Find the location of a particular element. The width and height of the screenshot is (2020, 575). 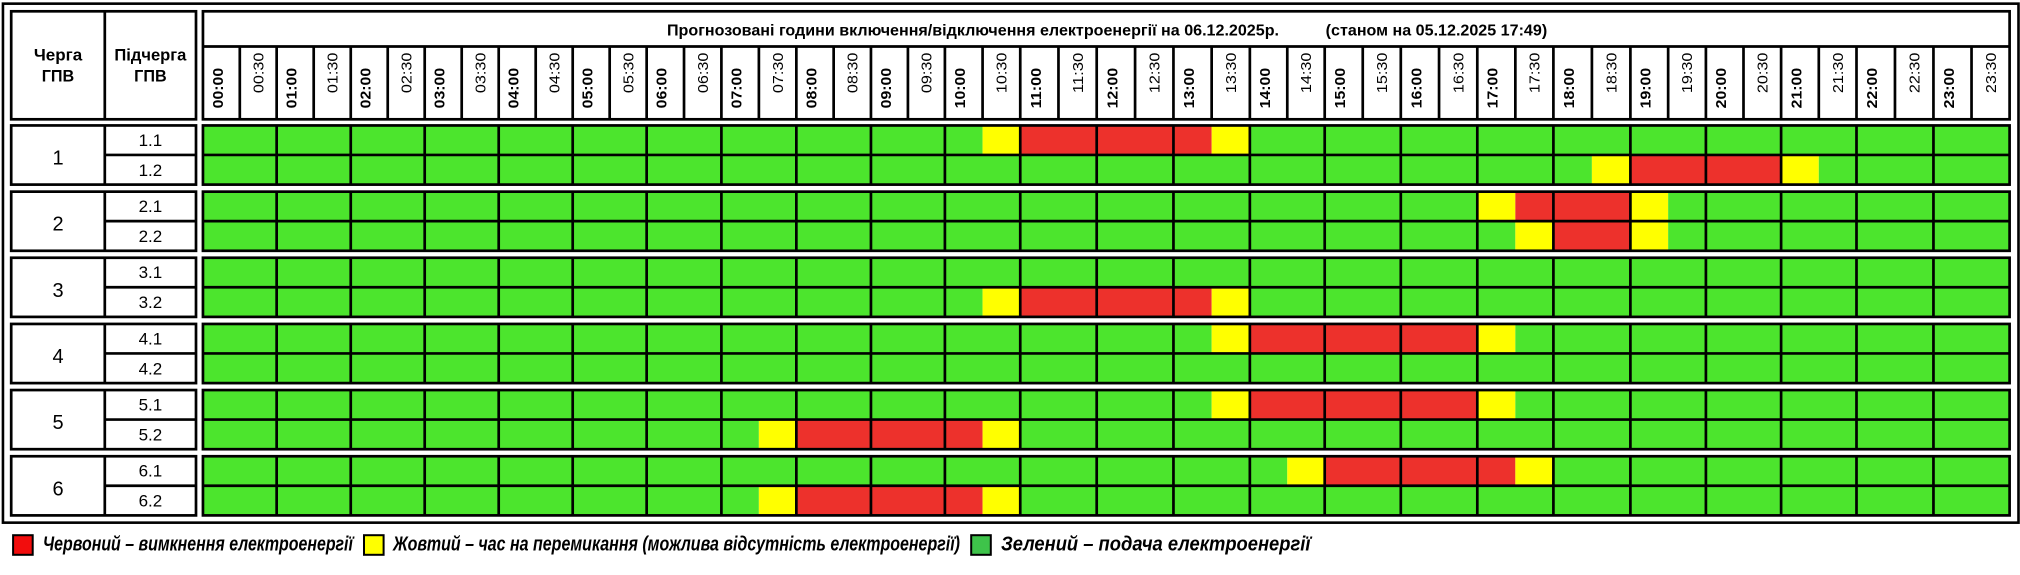

svg-text: 22:30 is located at coordinates (1914, 73).